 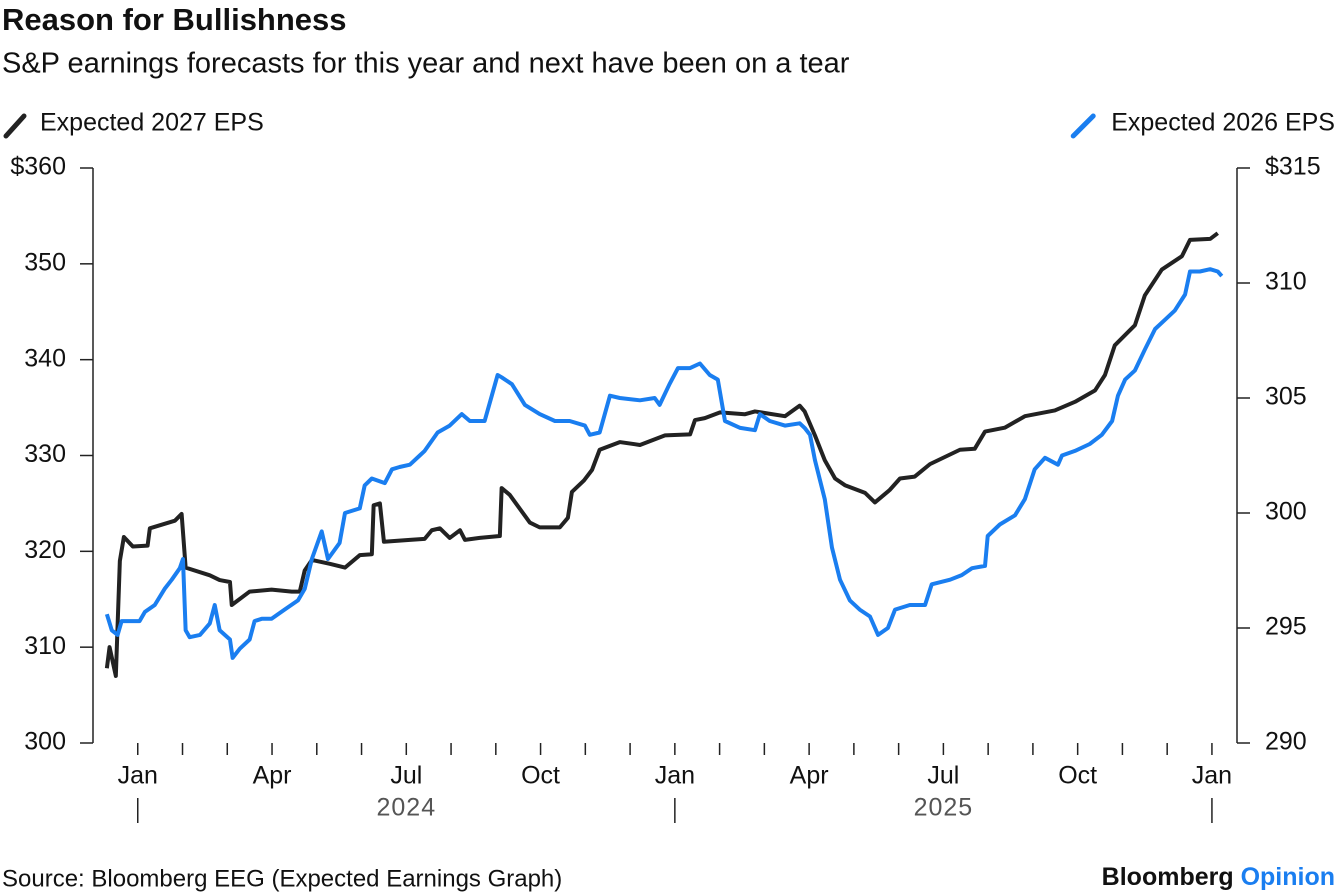 What do you see at coordinates (174, 19) in the screenshot?
I see `chart-title: Reason for Bullishness` at bounding box center [174, 19].